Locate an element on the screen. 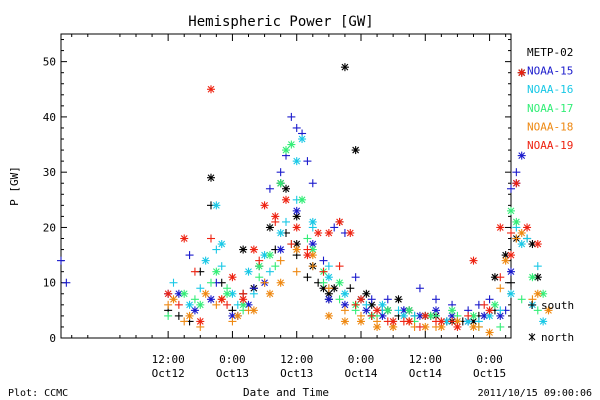 The width and height of the screenshot is (600, 400). footer-plot-credit: Plot: CCMC is located at coordinates (38, 393).